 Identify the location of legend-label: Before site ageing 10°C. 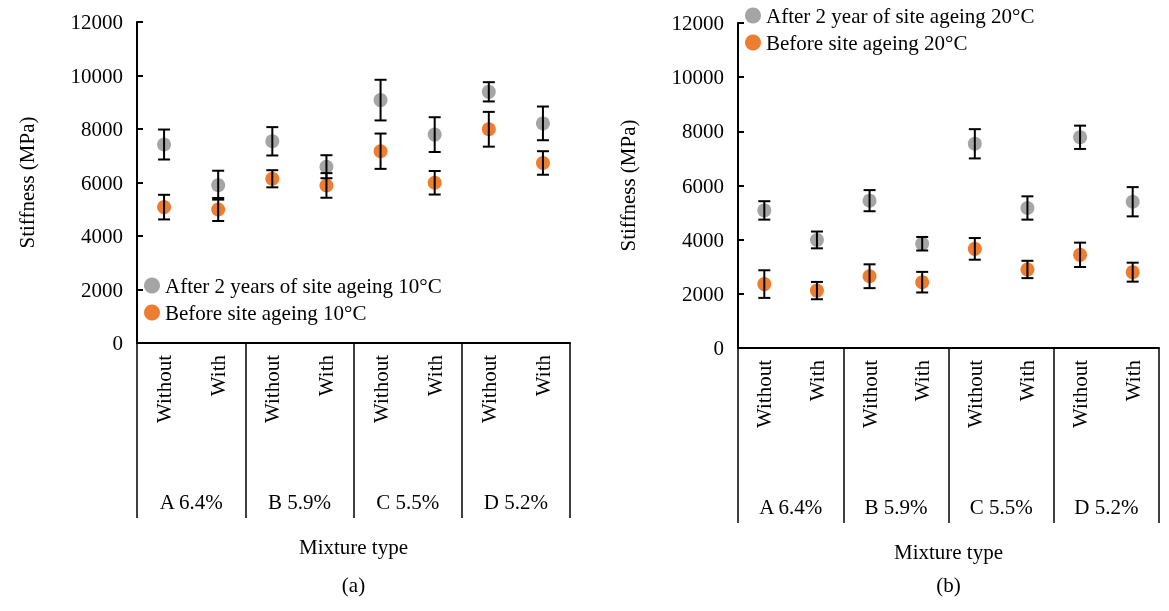
(266, 312).